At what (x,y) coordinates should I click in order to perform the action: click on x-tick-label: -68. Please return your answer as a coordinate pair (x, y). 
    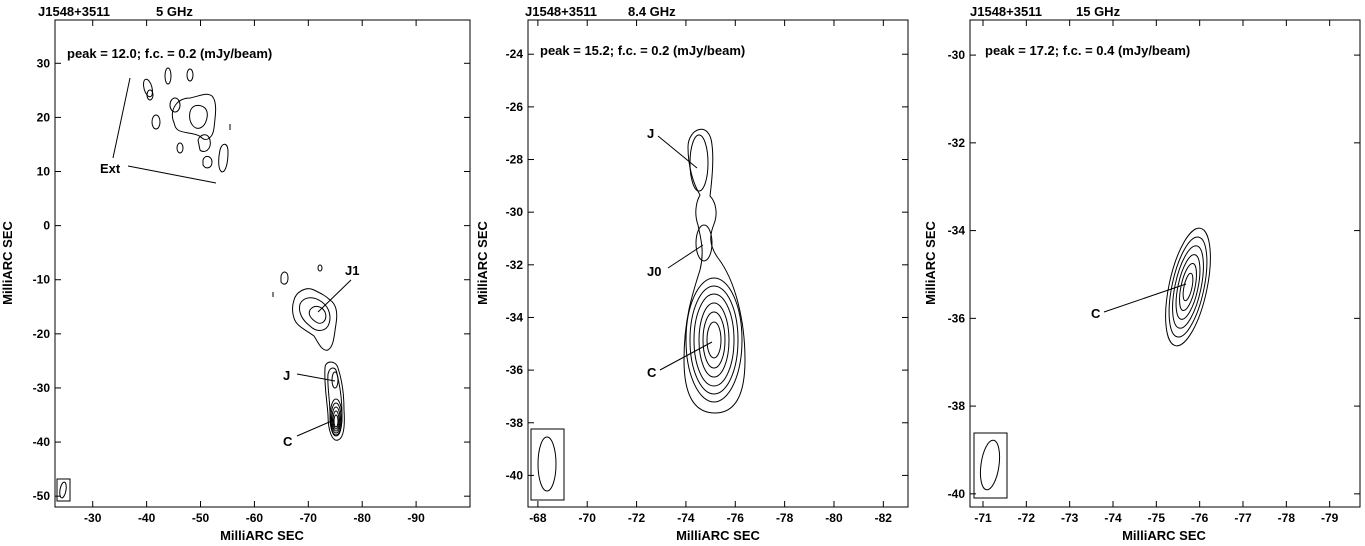
    Looking at the image, I should click on (538, 518).